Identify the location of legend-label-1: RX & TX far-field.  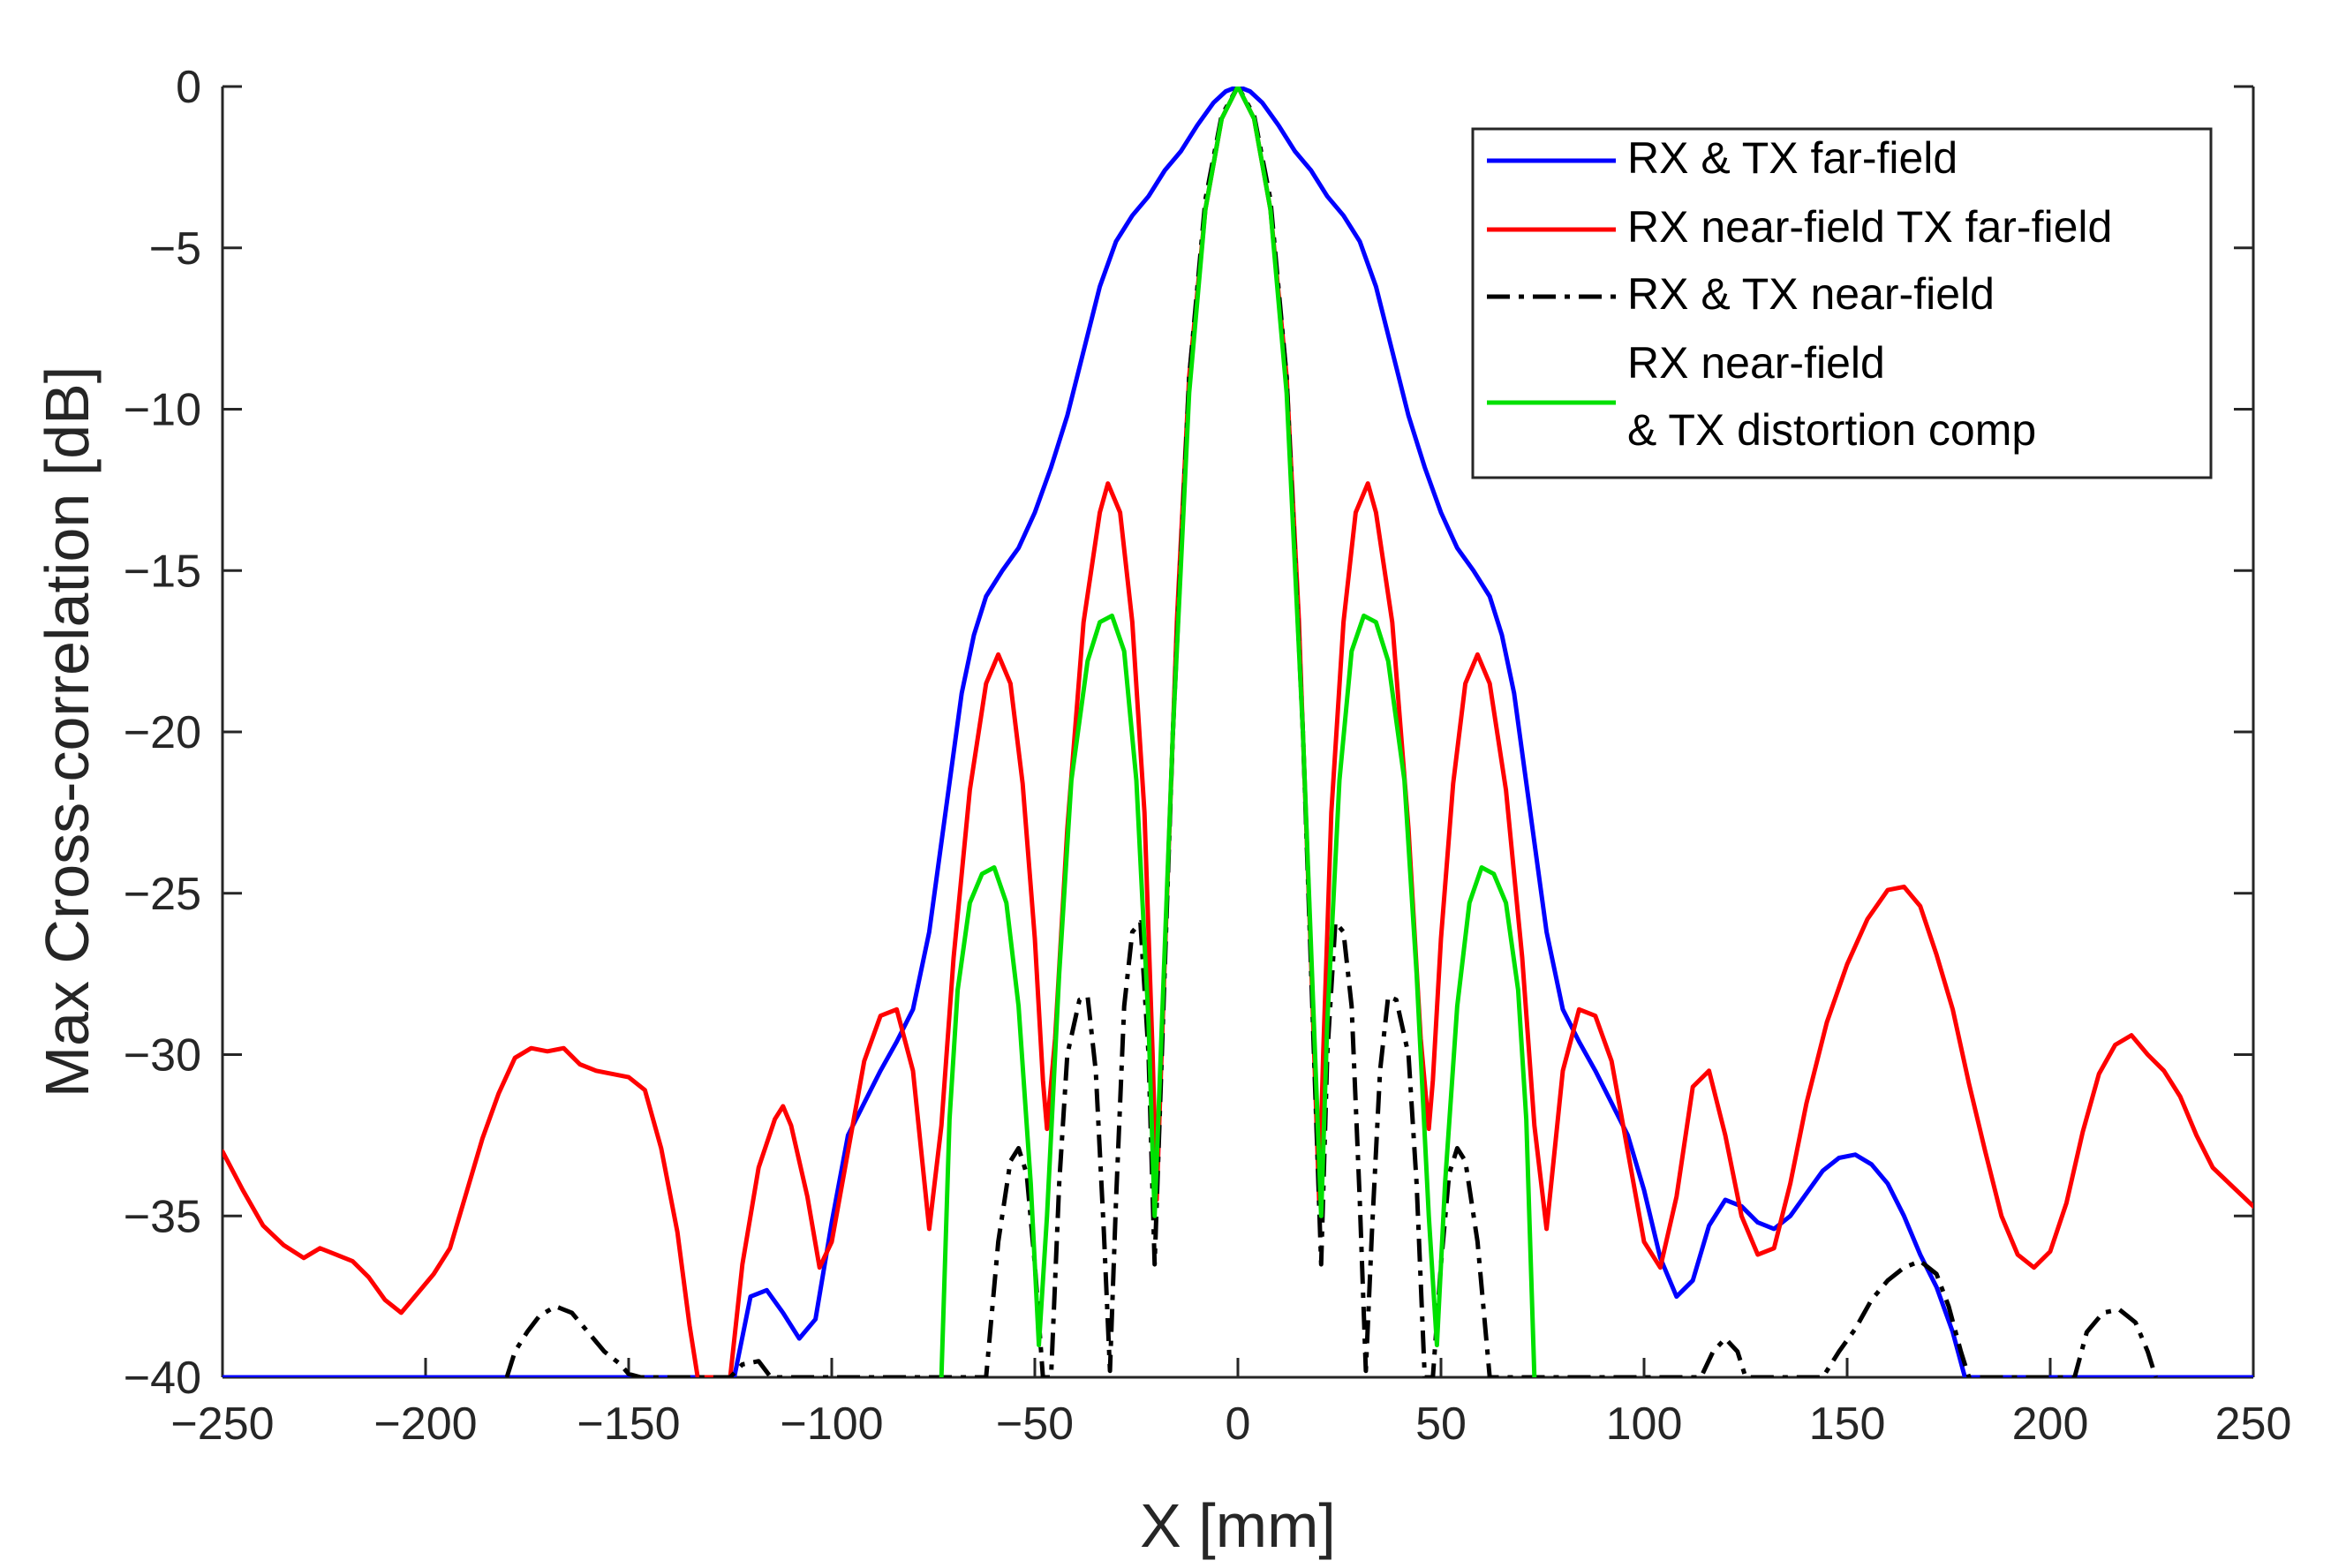
(1792, 158).